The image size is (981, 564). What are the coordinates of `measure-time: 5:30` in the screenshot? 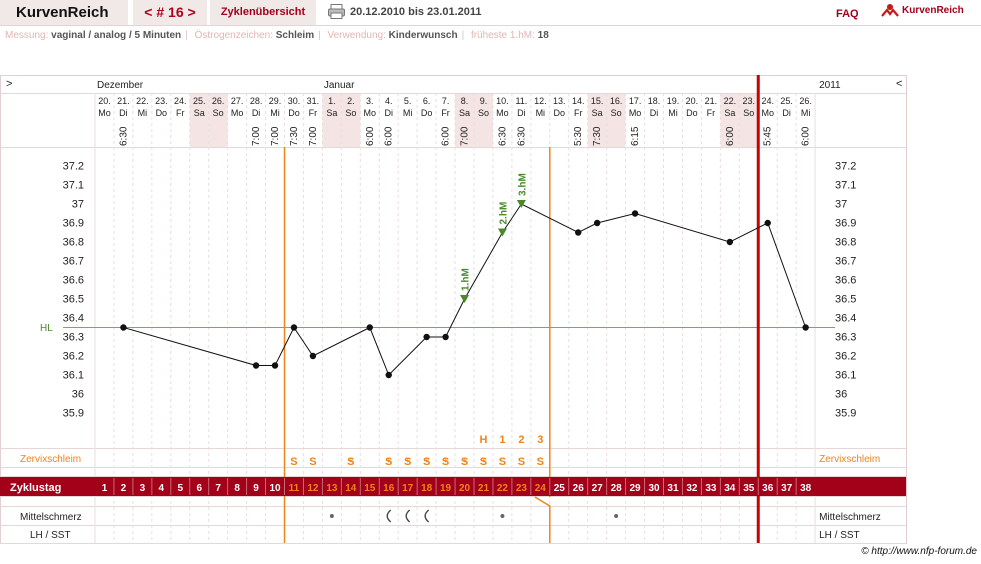 It's located at (578, 136).